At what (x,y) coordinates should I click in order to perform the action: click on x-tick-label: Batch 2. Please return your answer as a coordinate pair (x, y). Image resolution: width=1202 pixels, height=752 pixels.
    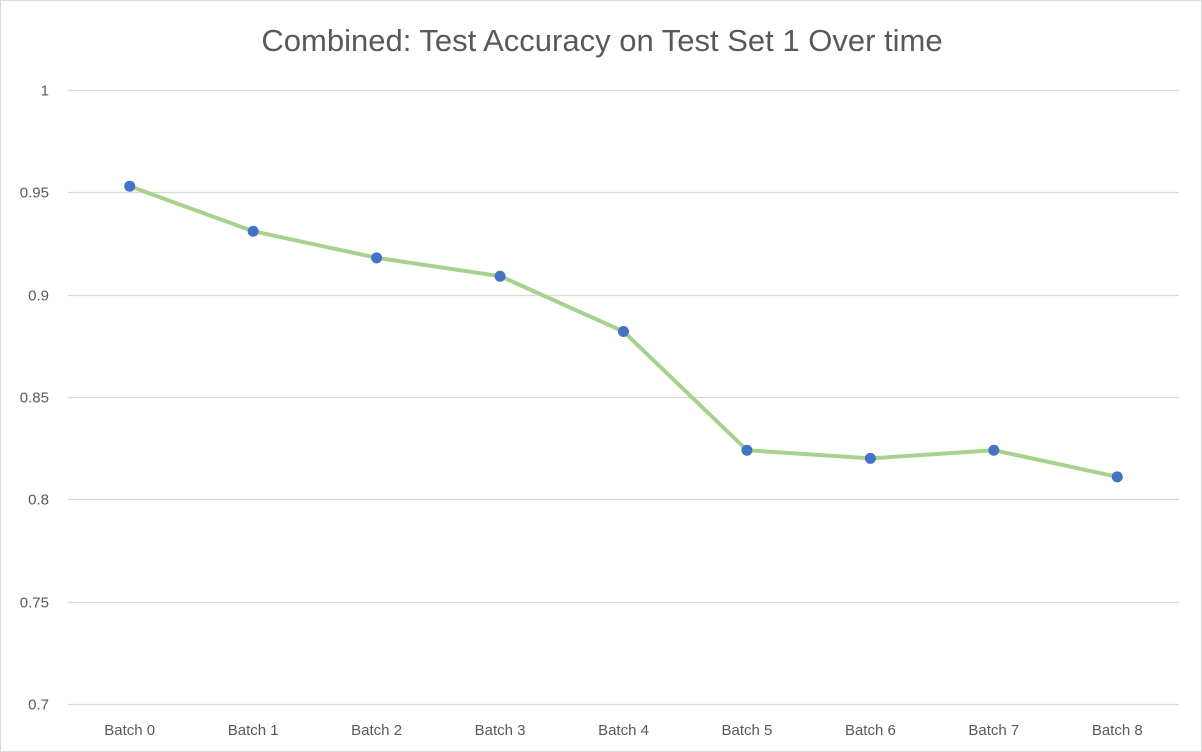
    Looking at the image, I should click on (376, 730).